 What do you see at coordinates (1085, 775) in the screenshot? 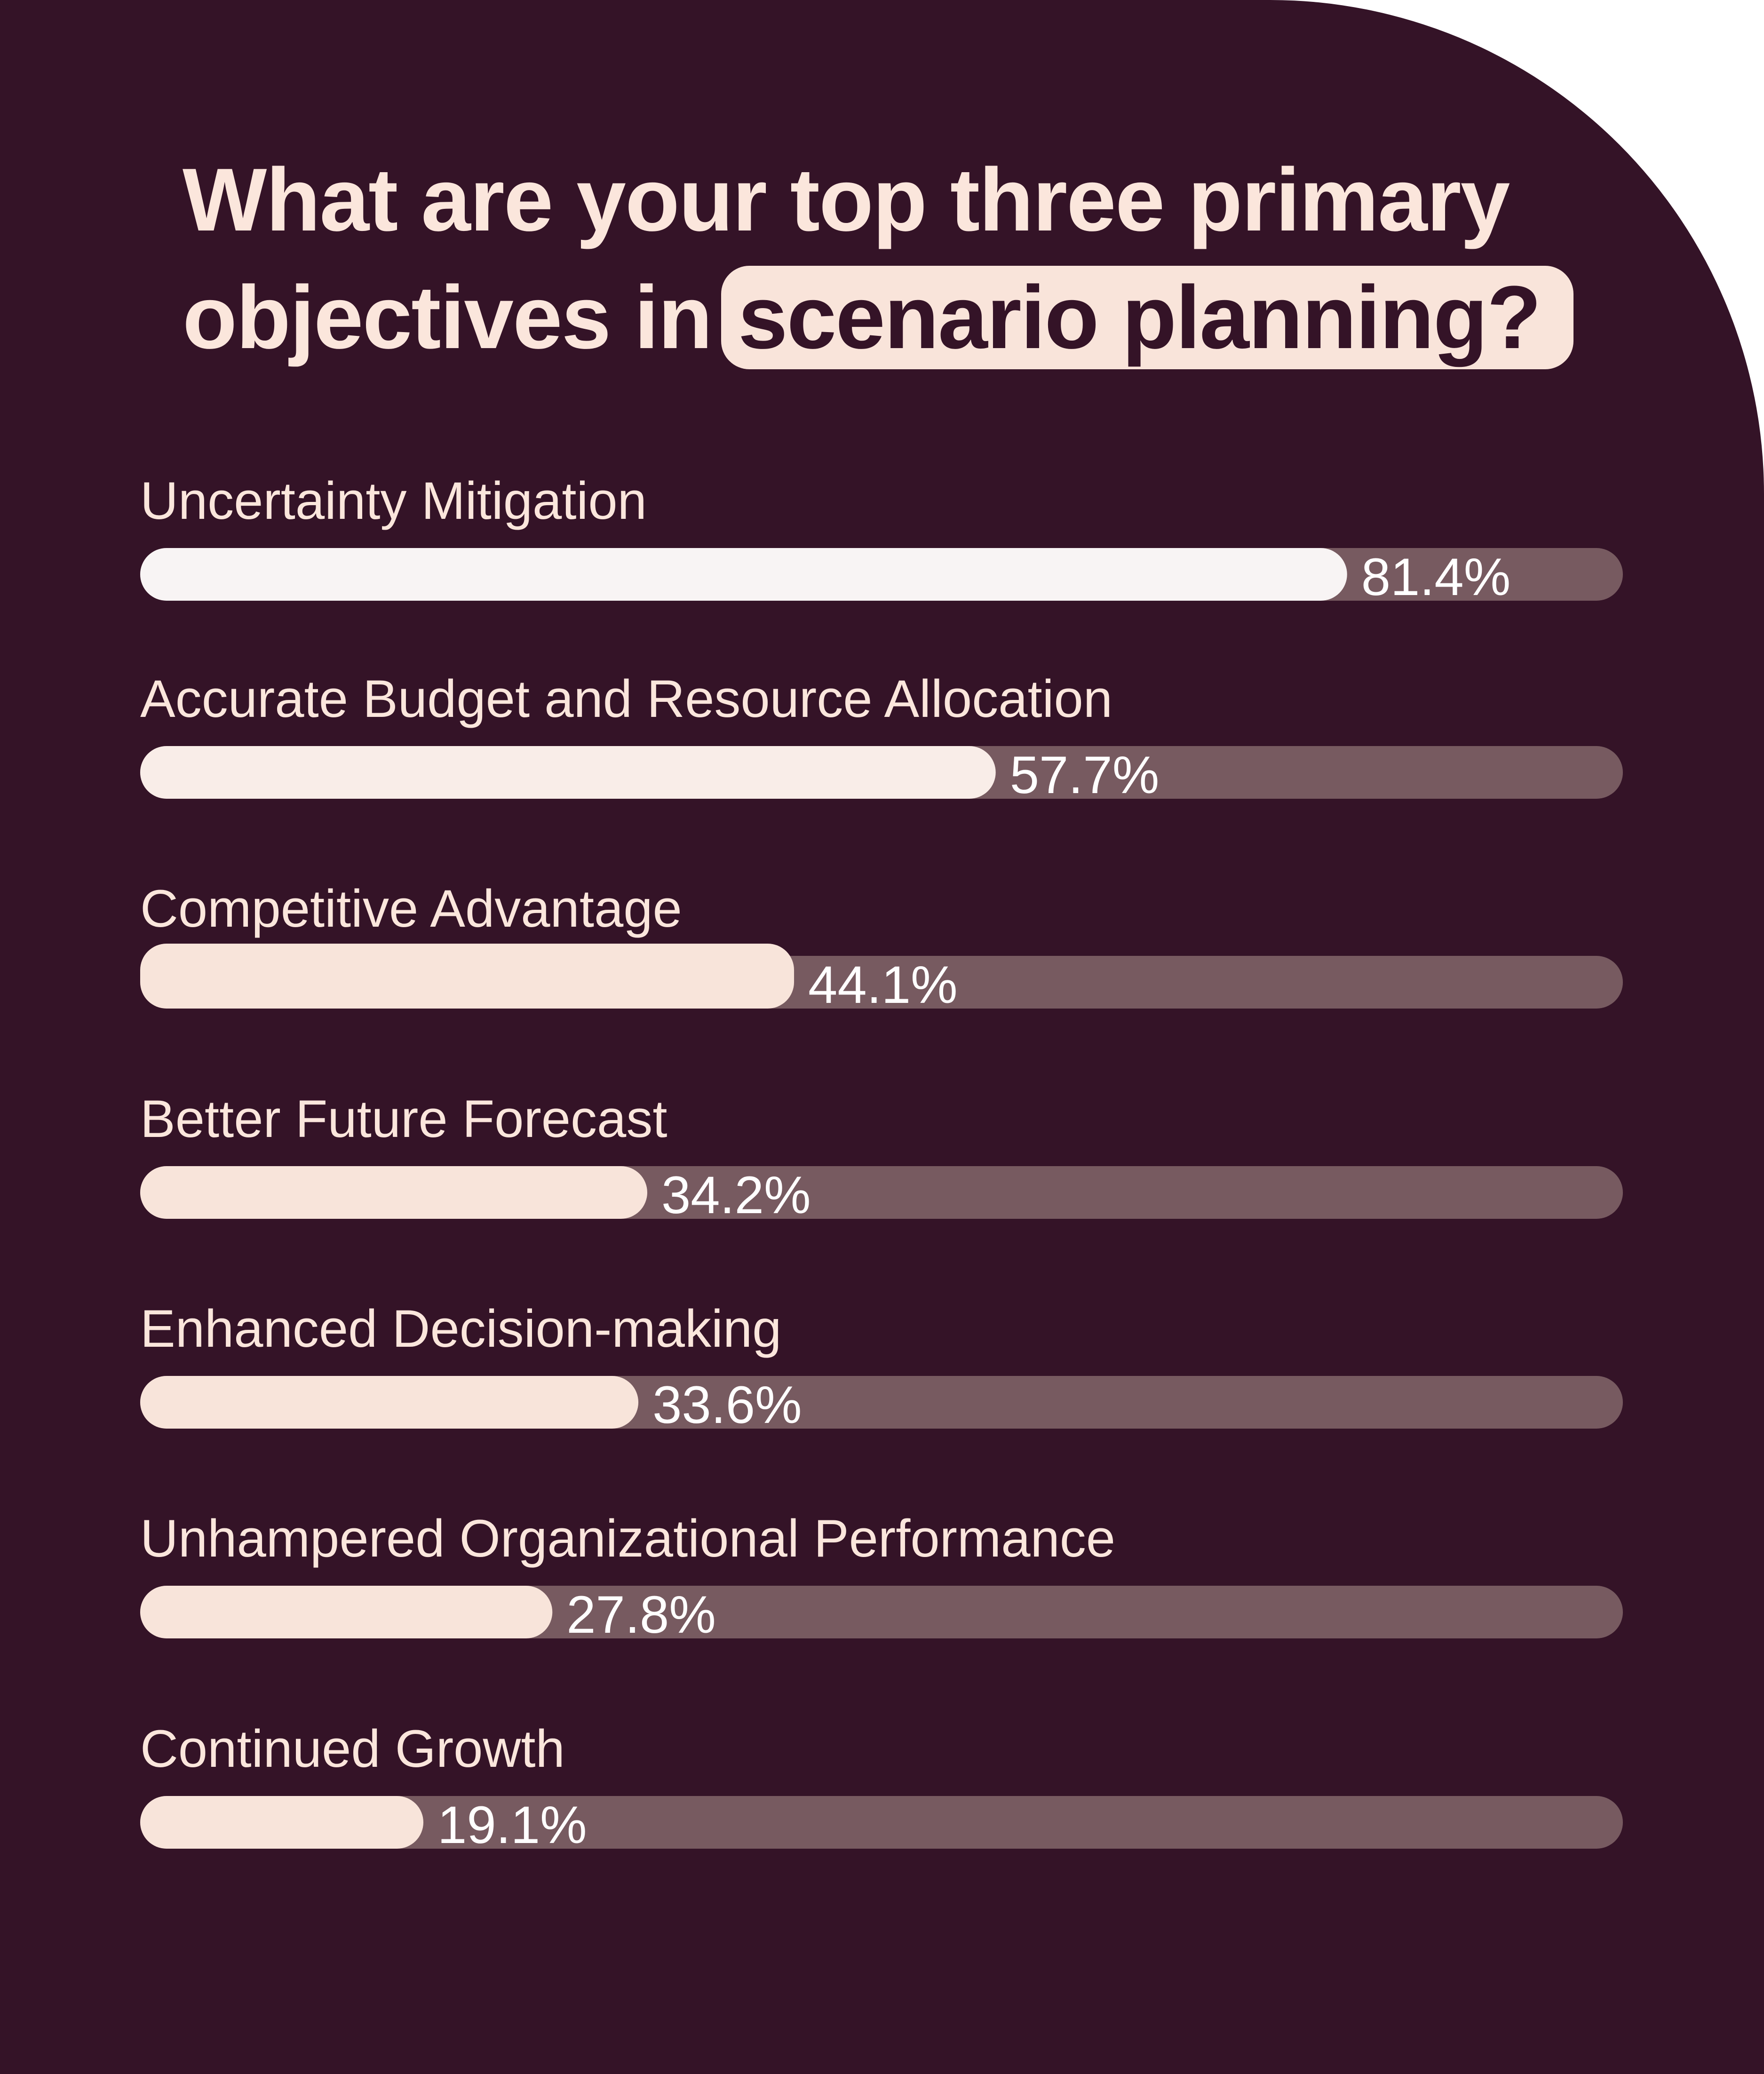
I see `value-label: 57.7%` at bounding box center [1085, 775].